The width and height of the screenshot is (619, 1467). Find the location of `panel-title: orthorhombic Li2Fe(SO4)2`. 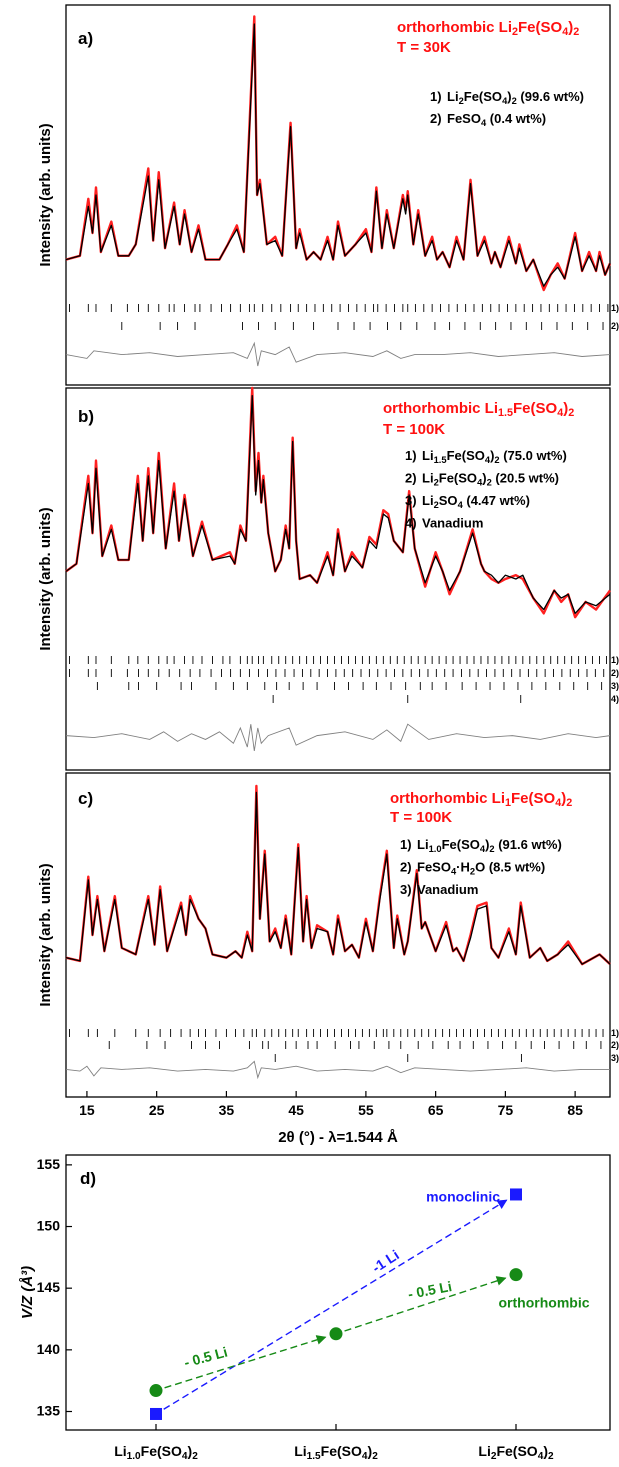

panel-title: orthorhombic Li2Fe(SO4)2 is located at coordinates (488, 28).